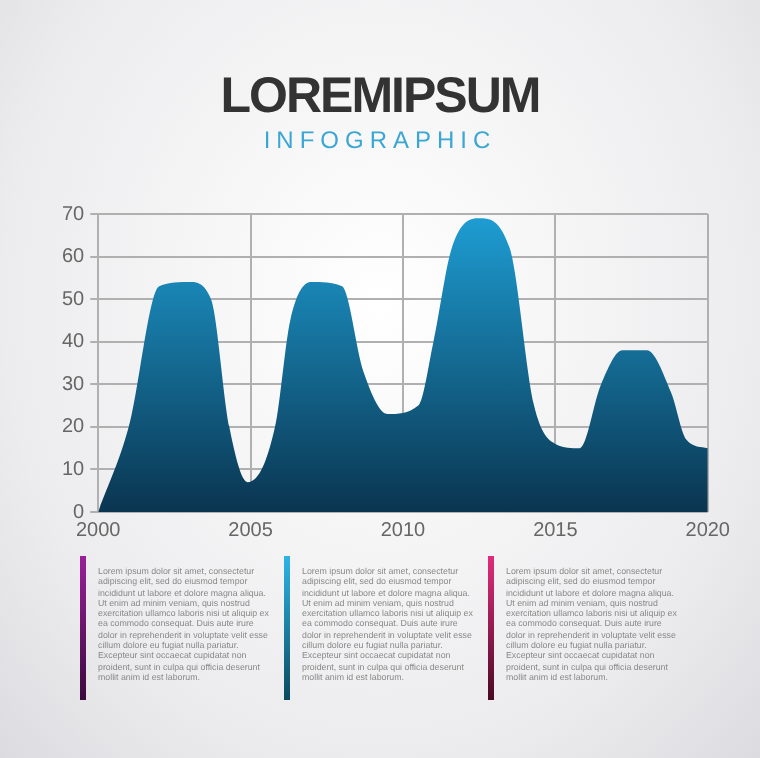  I want to click on y-tick-label: 0, so click(79, 512).